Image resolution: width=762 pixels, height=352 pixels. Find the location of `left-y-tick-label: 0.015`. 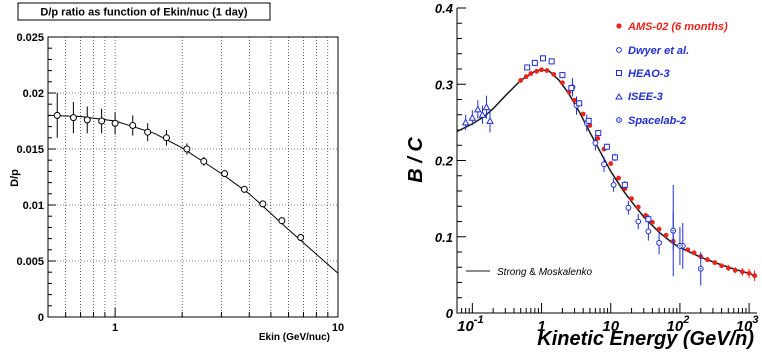

left-y-tick-label: 0.015 is located at coordinates (30, 150).